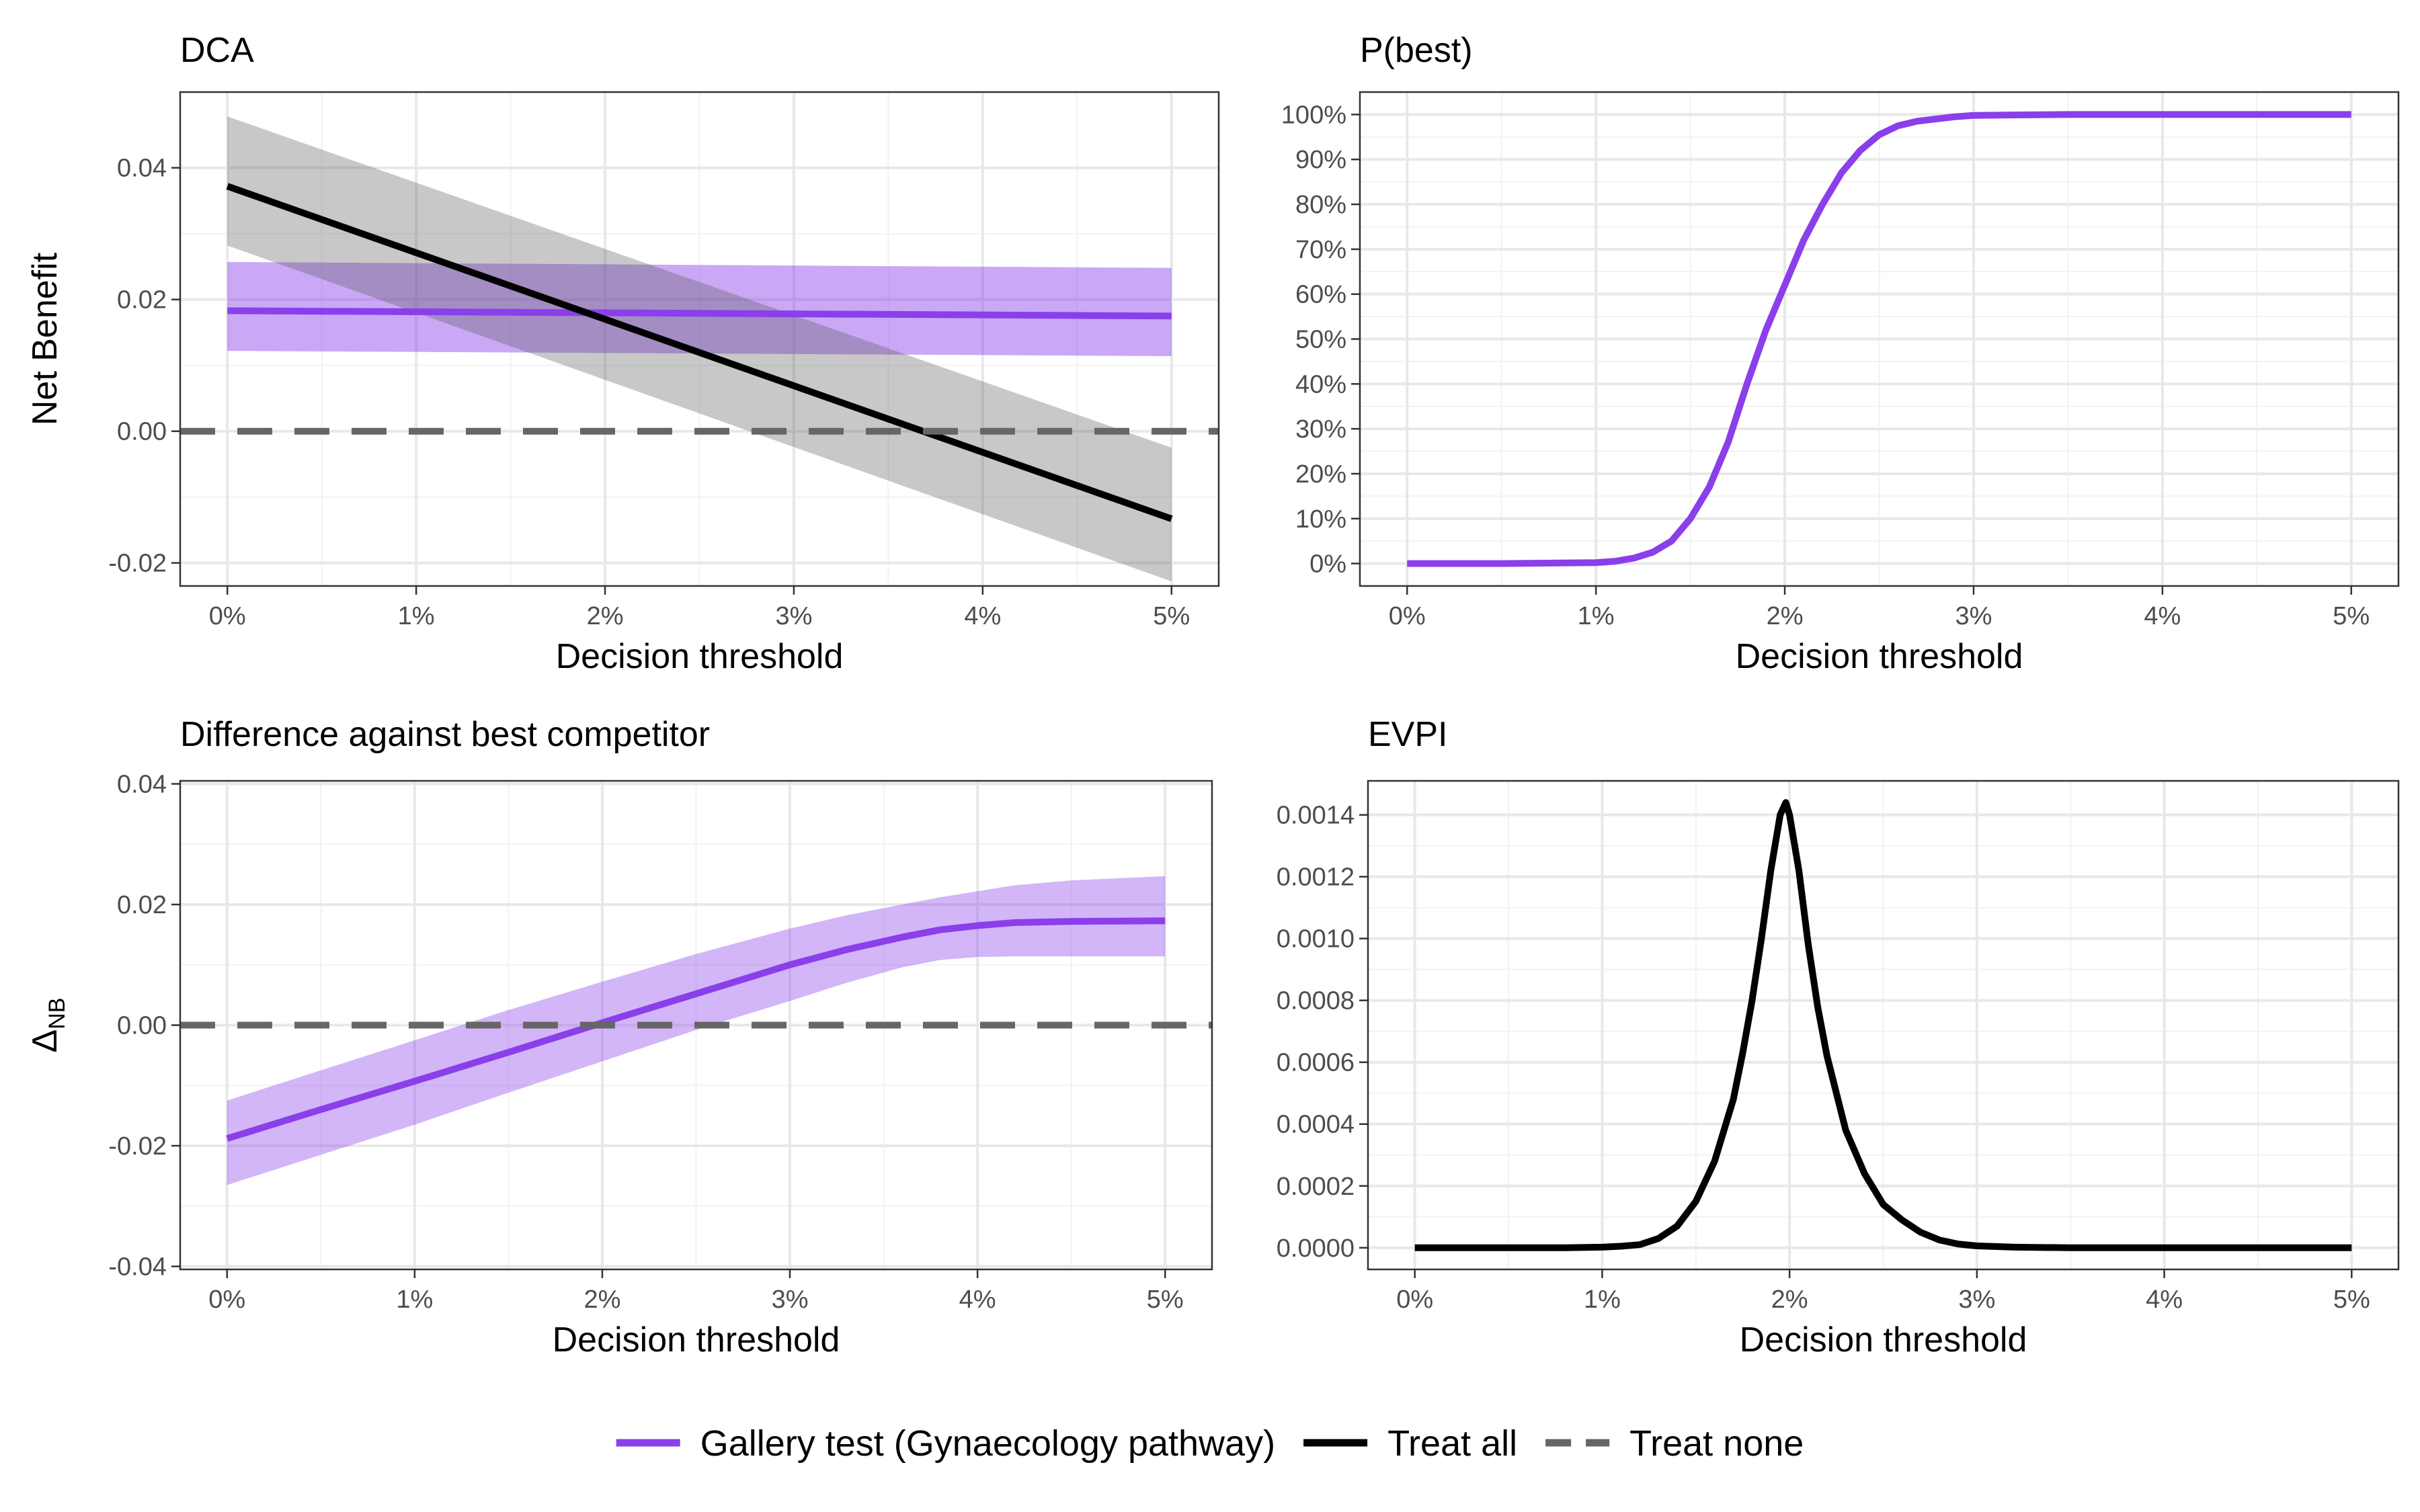  Describe the element at coordinates (1416, 51) in the screenshot. I see `panel-title: P(best)` at that location.